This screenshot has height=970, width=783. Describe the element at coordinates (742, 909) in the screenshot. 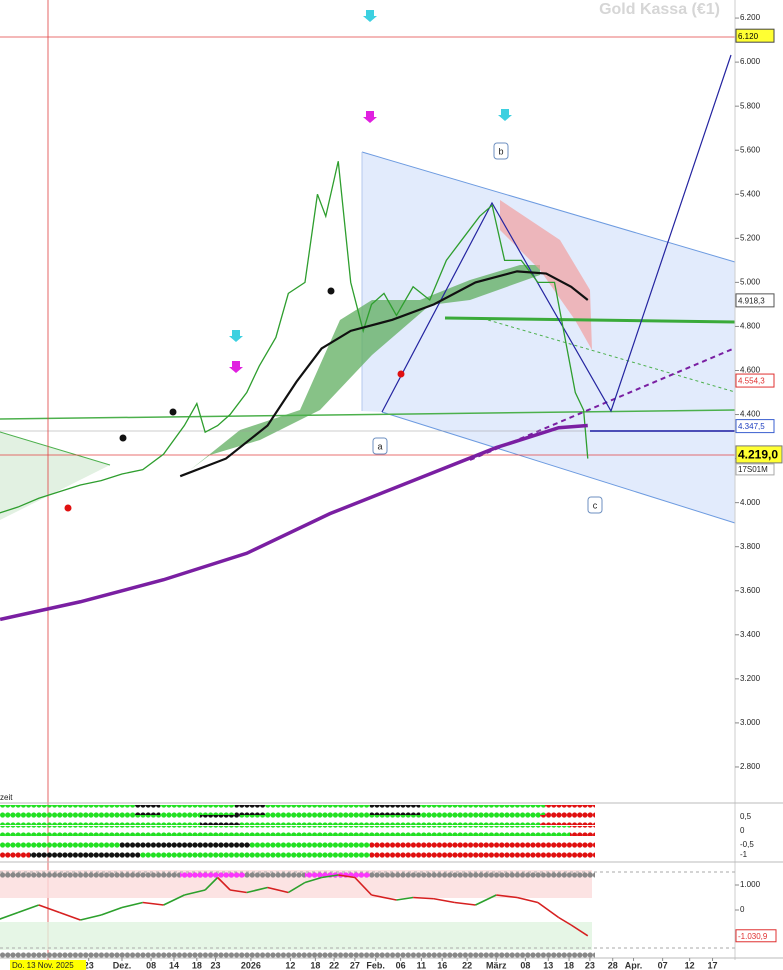

I see `osc-tick-label: 0` at that location.